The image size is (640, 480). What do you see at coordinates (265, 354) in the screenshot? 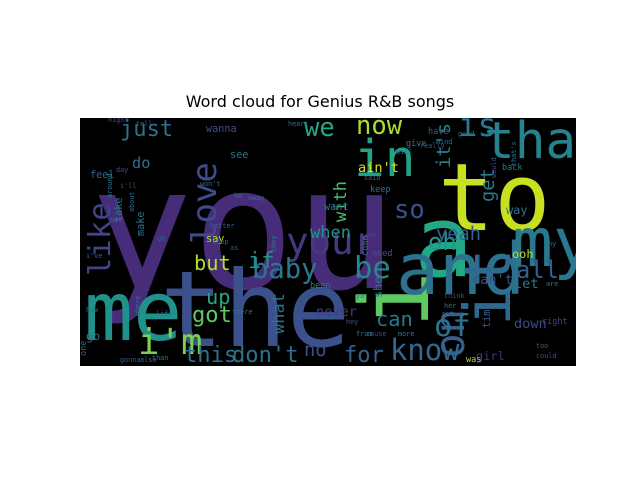
I see `word-28: don't` at bounding box center [265, 354].